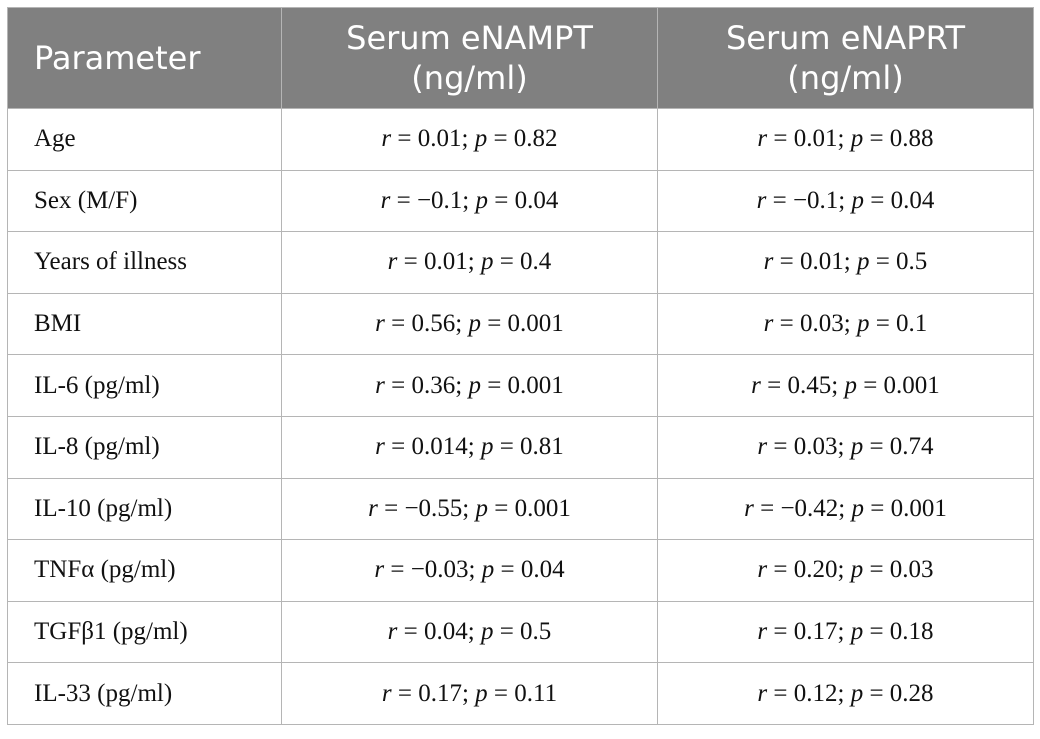  I want to click on correlation-cell: r = 0.01; p = 0.4, so click(469, 262).